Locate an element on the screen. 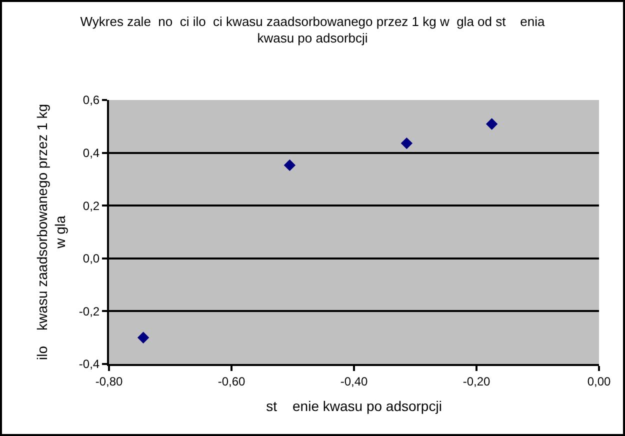  y-tick-label: 0,6 is located at coordinates (91, 100).